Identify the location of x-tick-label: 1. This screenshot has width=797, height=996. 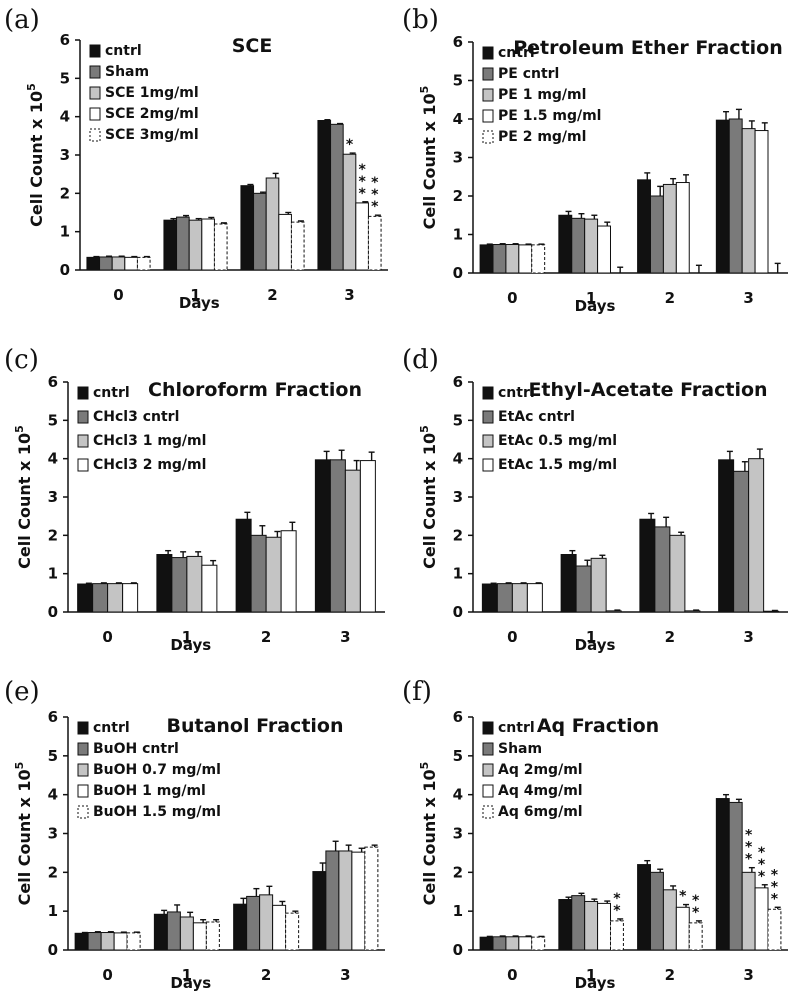
(591, 975).